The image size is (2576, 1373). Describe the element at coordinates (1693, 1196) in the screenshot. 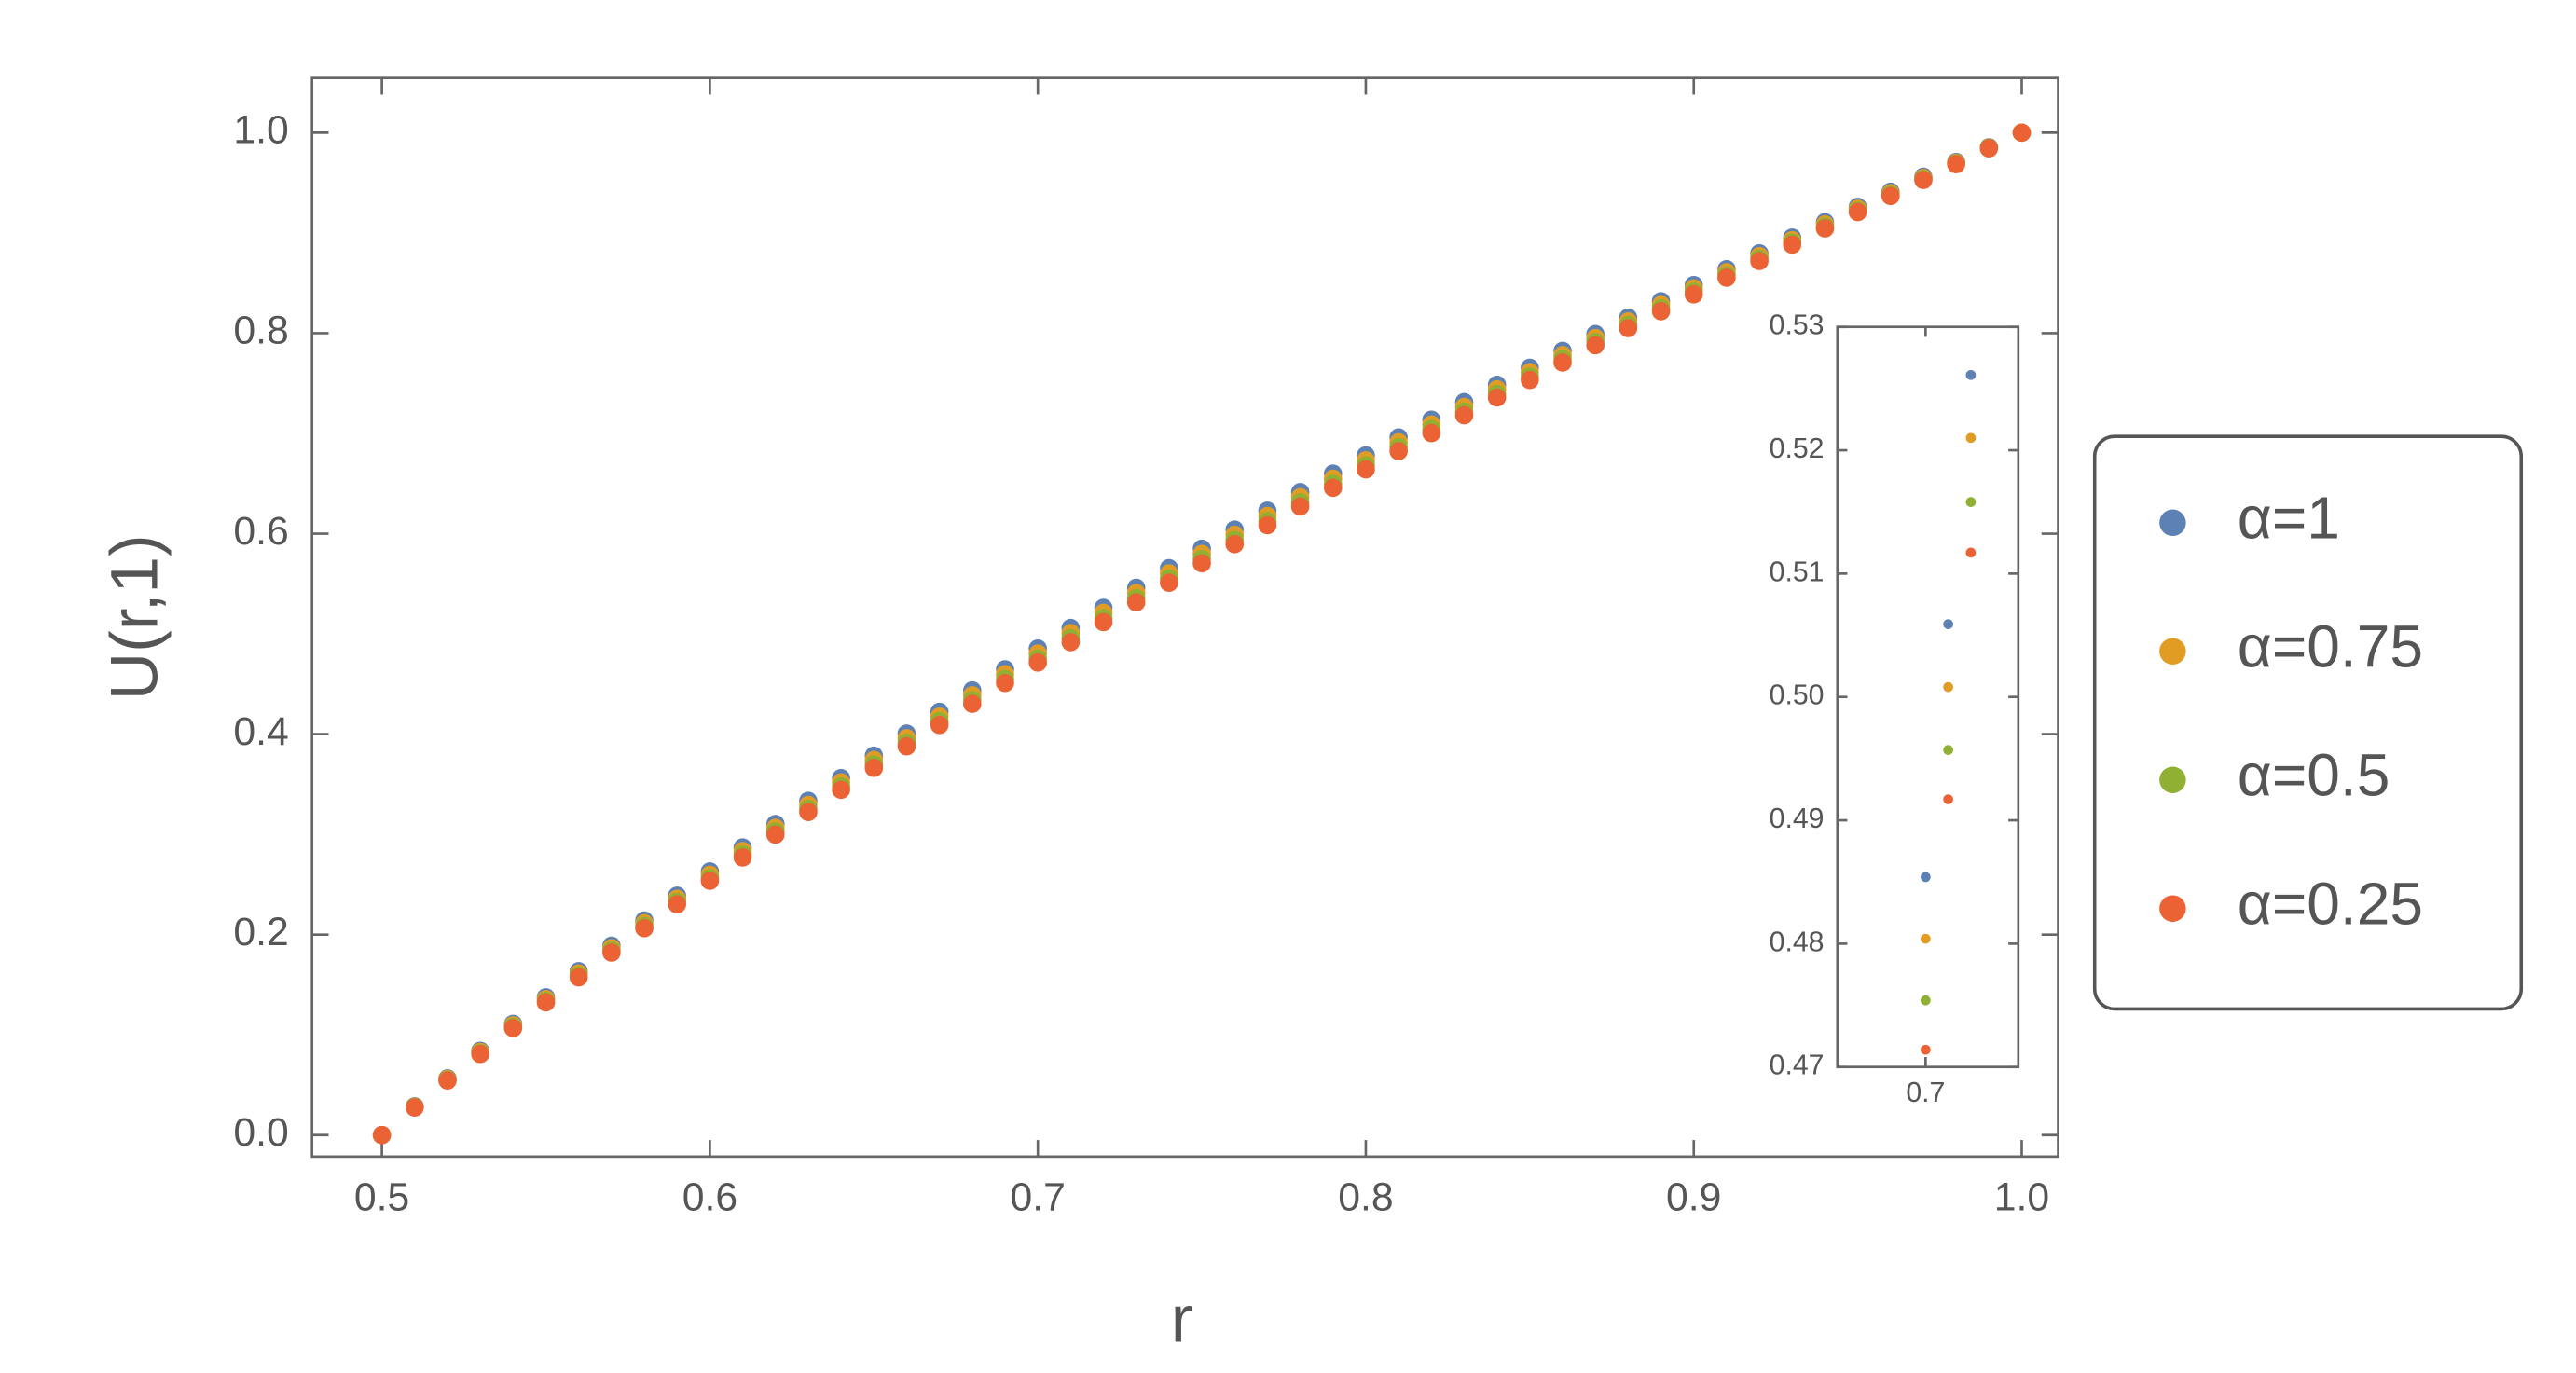

I see `x-tick-label: 0.9` at that location.